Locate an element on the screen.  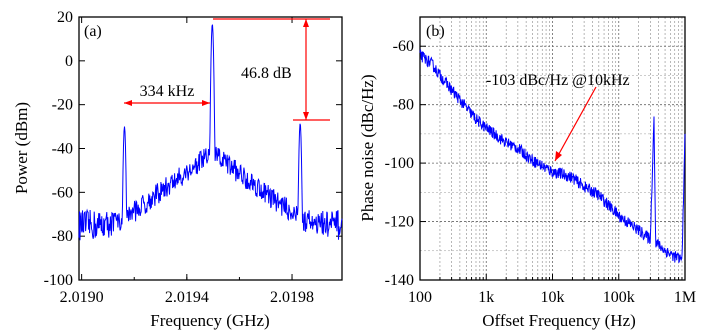
panel-a-label: (a) is located at coordinates (93, 31).